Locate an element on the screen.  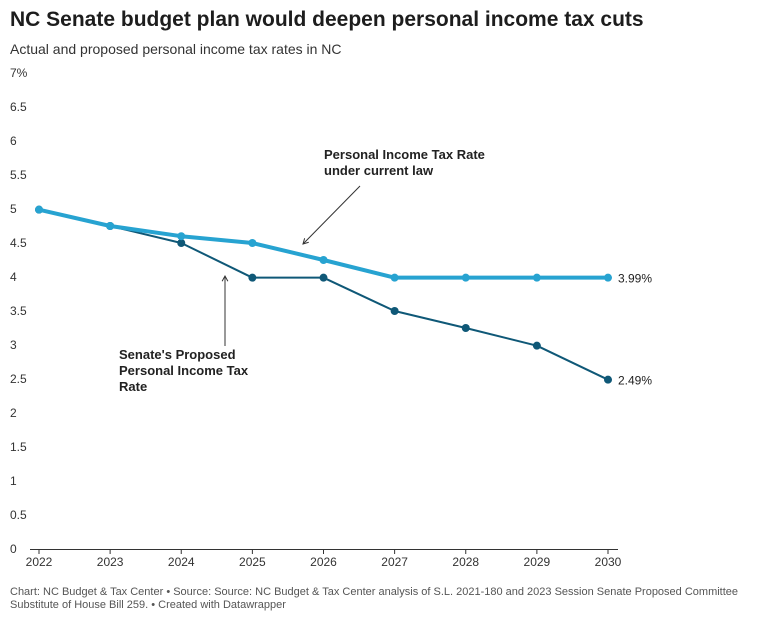
x-tick-label: 2023 is located at coordinates (110, 562).